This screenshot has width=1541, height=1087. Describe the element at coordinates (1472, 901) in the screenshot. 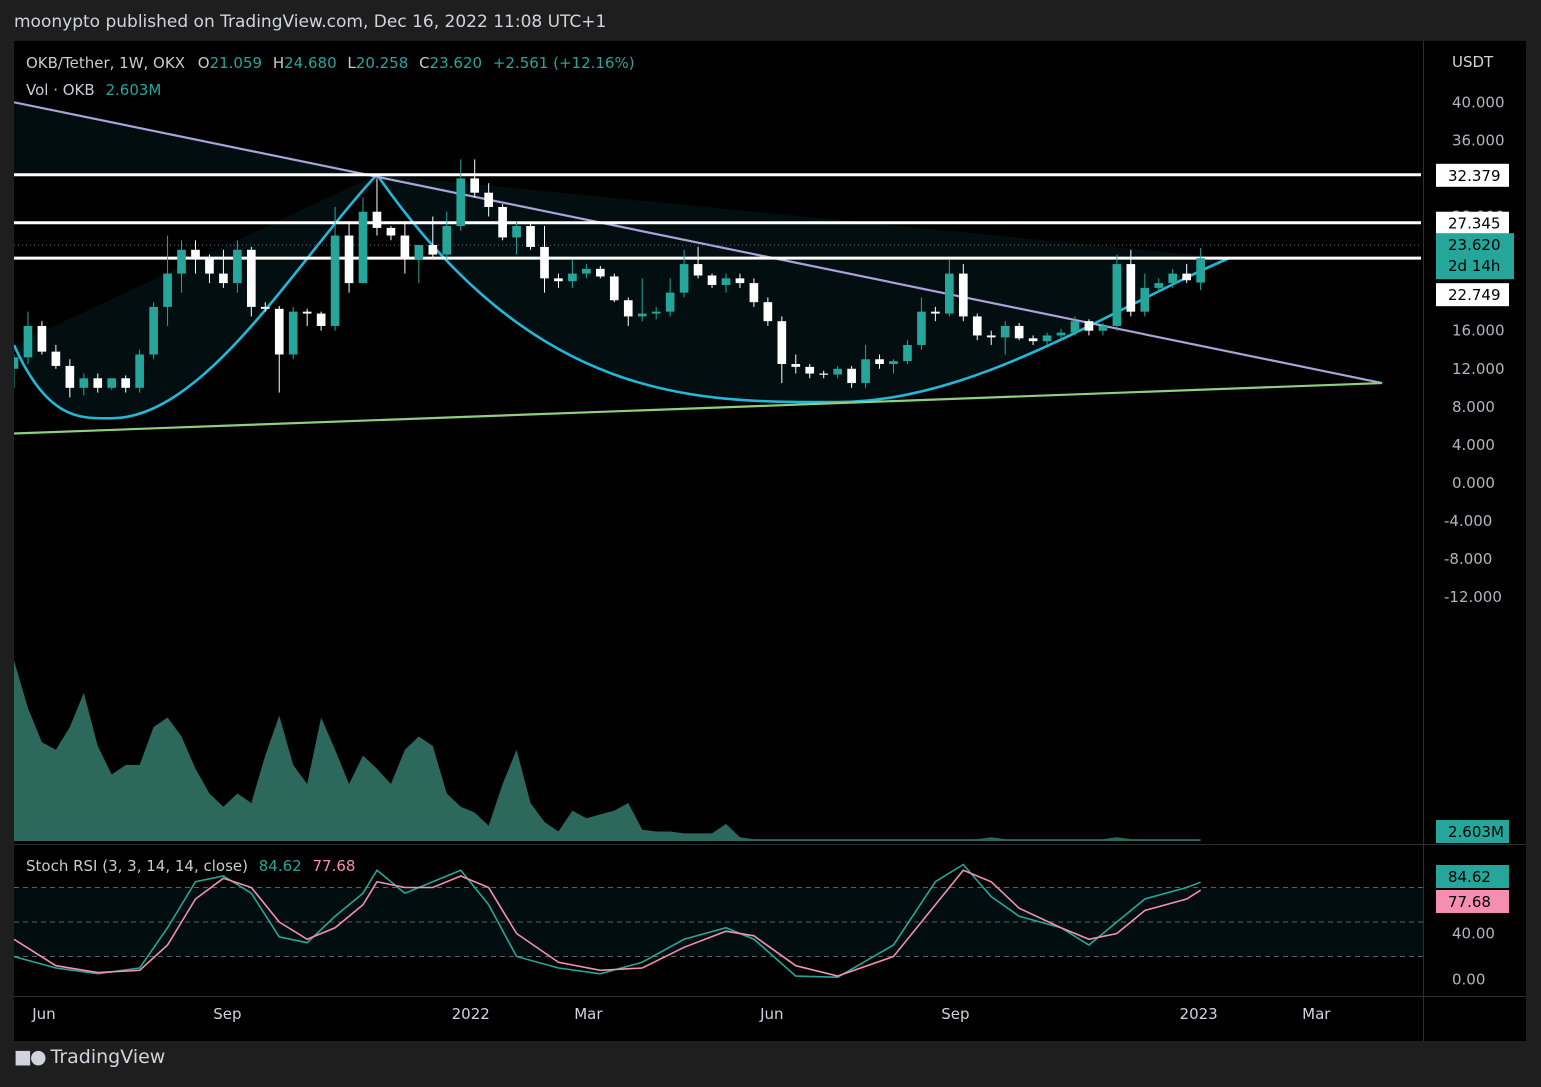

I see `stoch-d-badge-bg` at that location.